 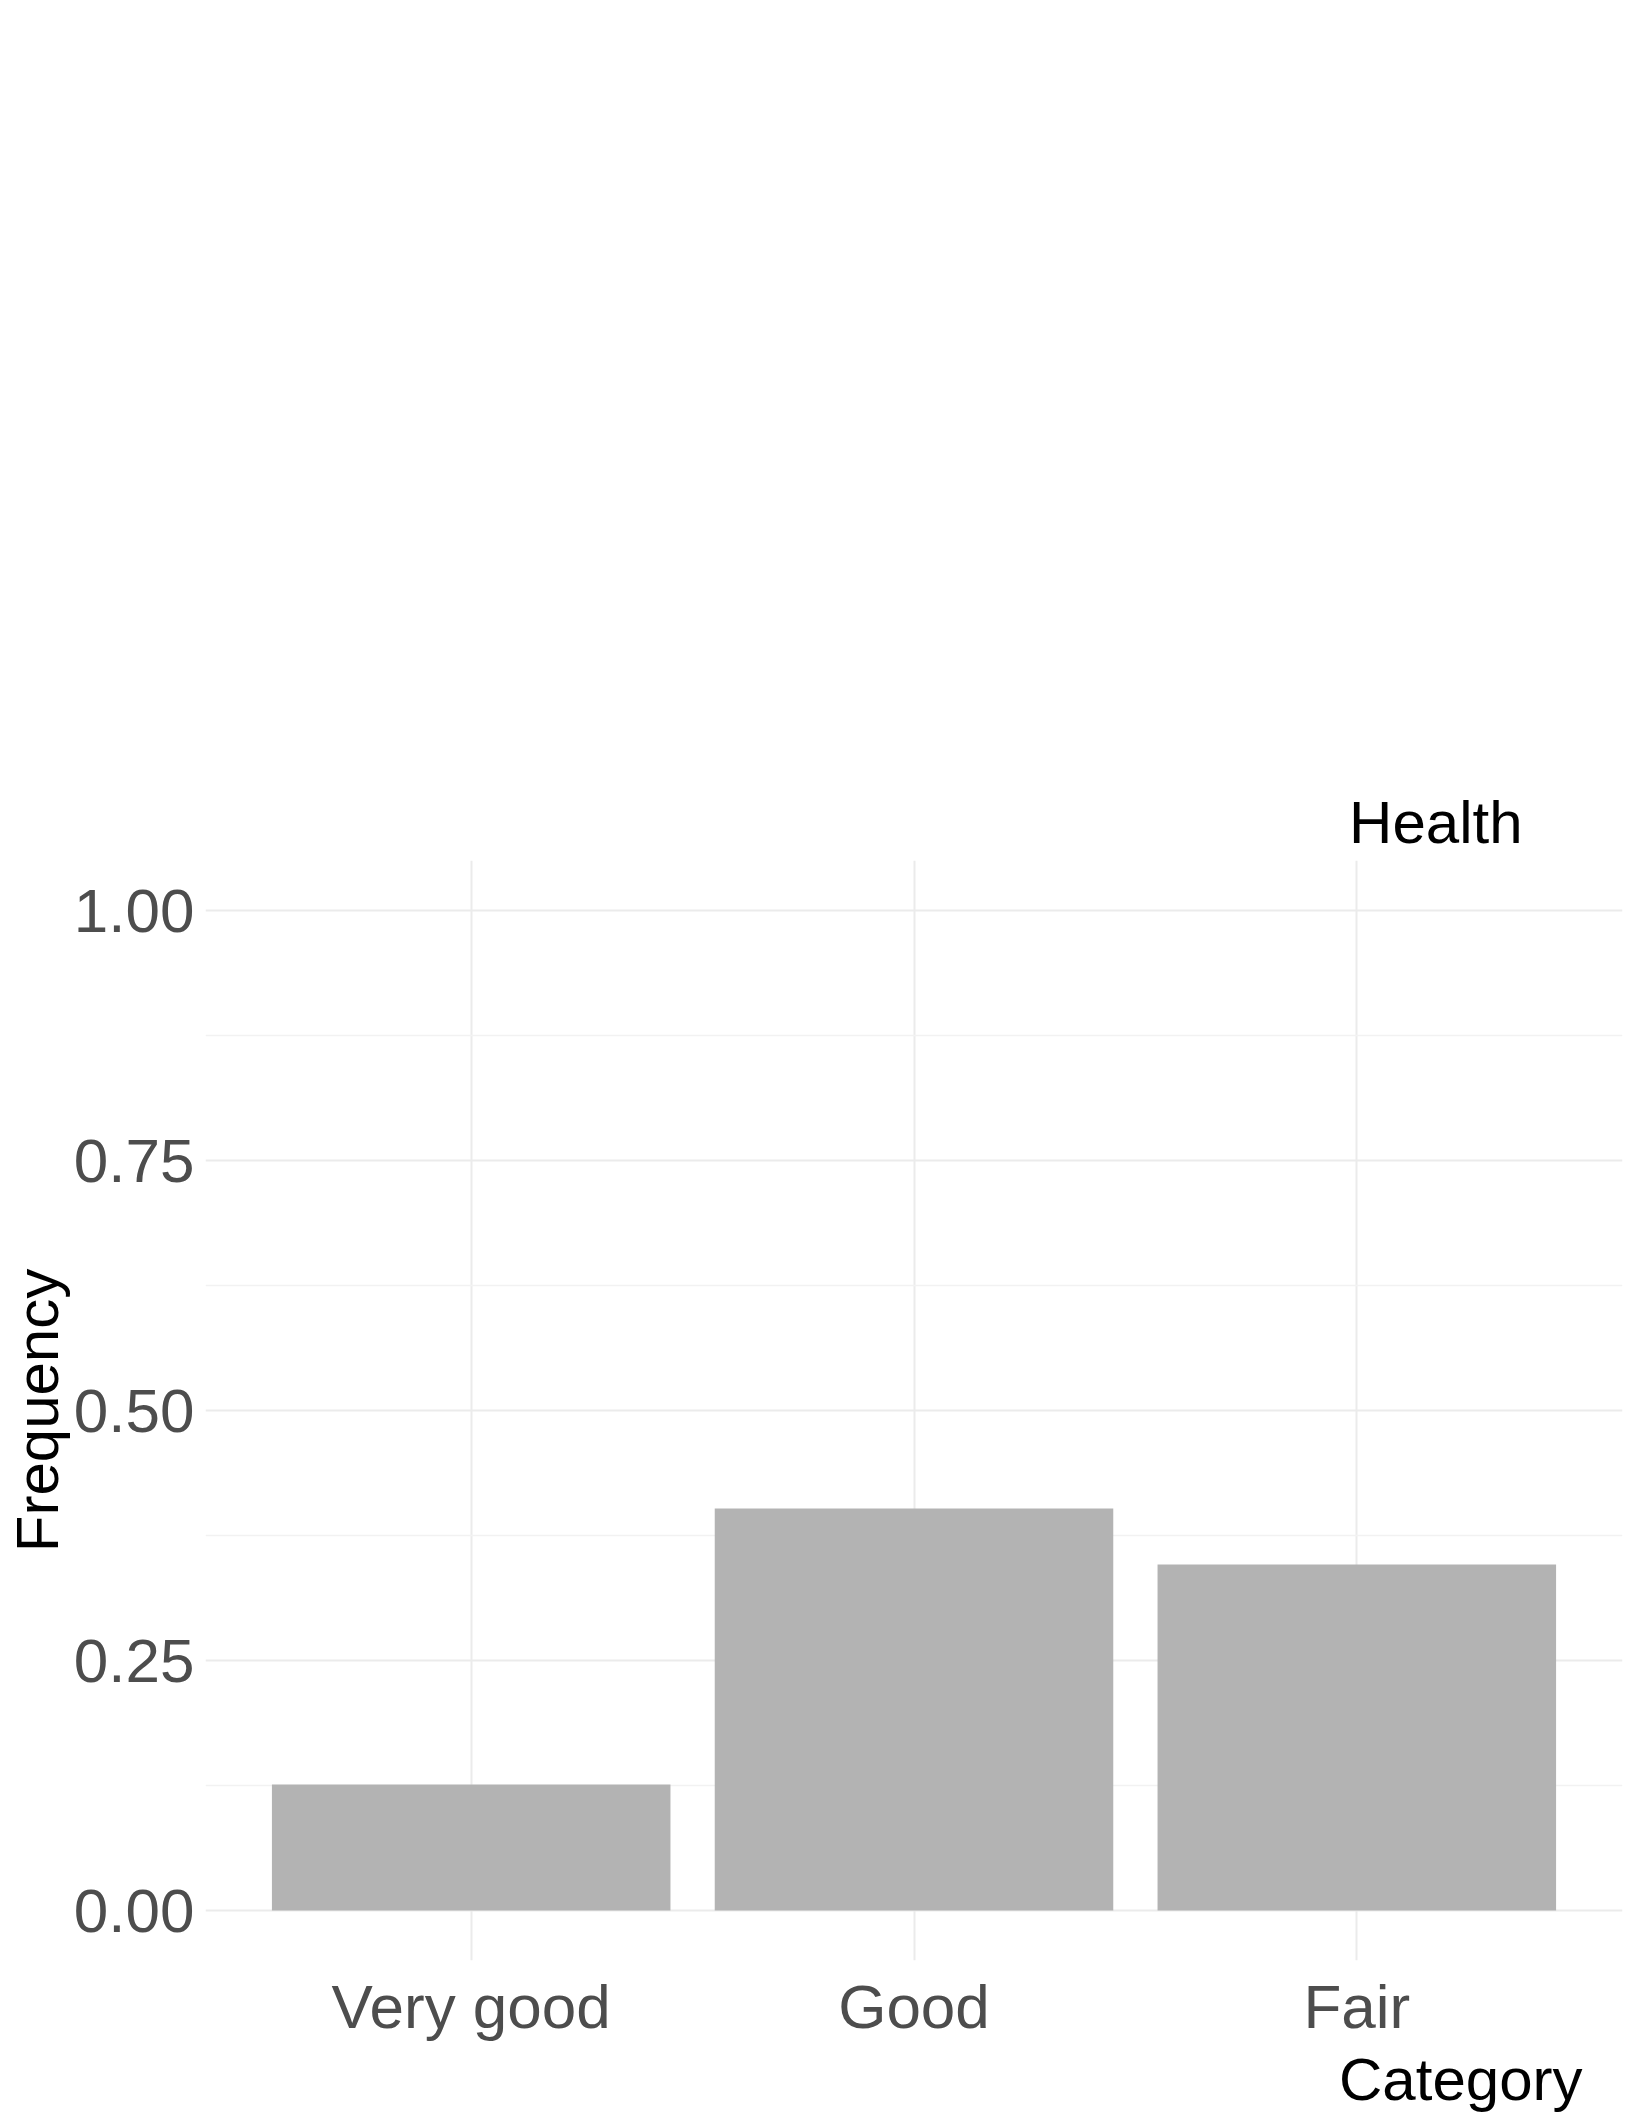 I want to click on x-tick-label: Very good, so click(x=471, y=2006).